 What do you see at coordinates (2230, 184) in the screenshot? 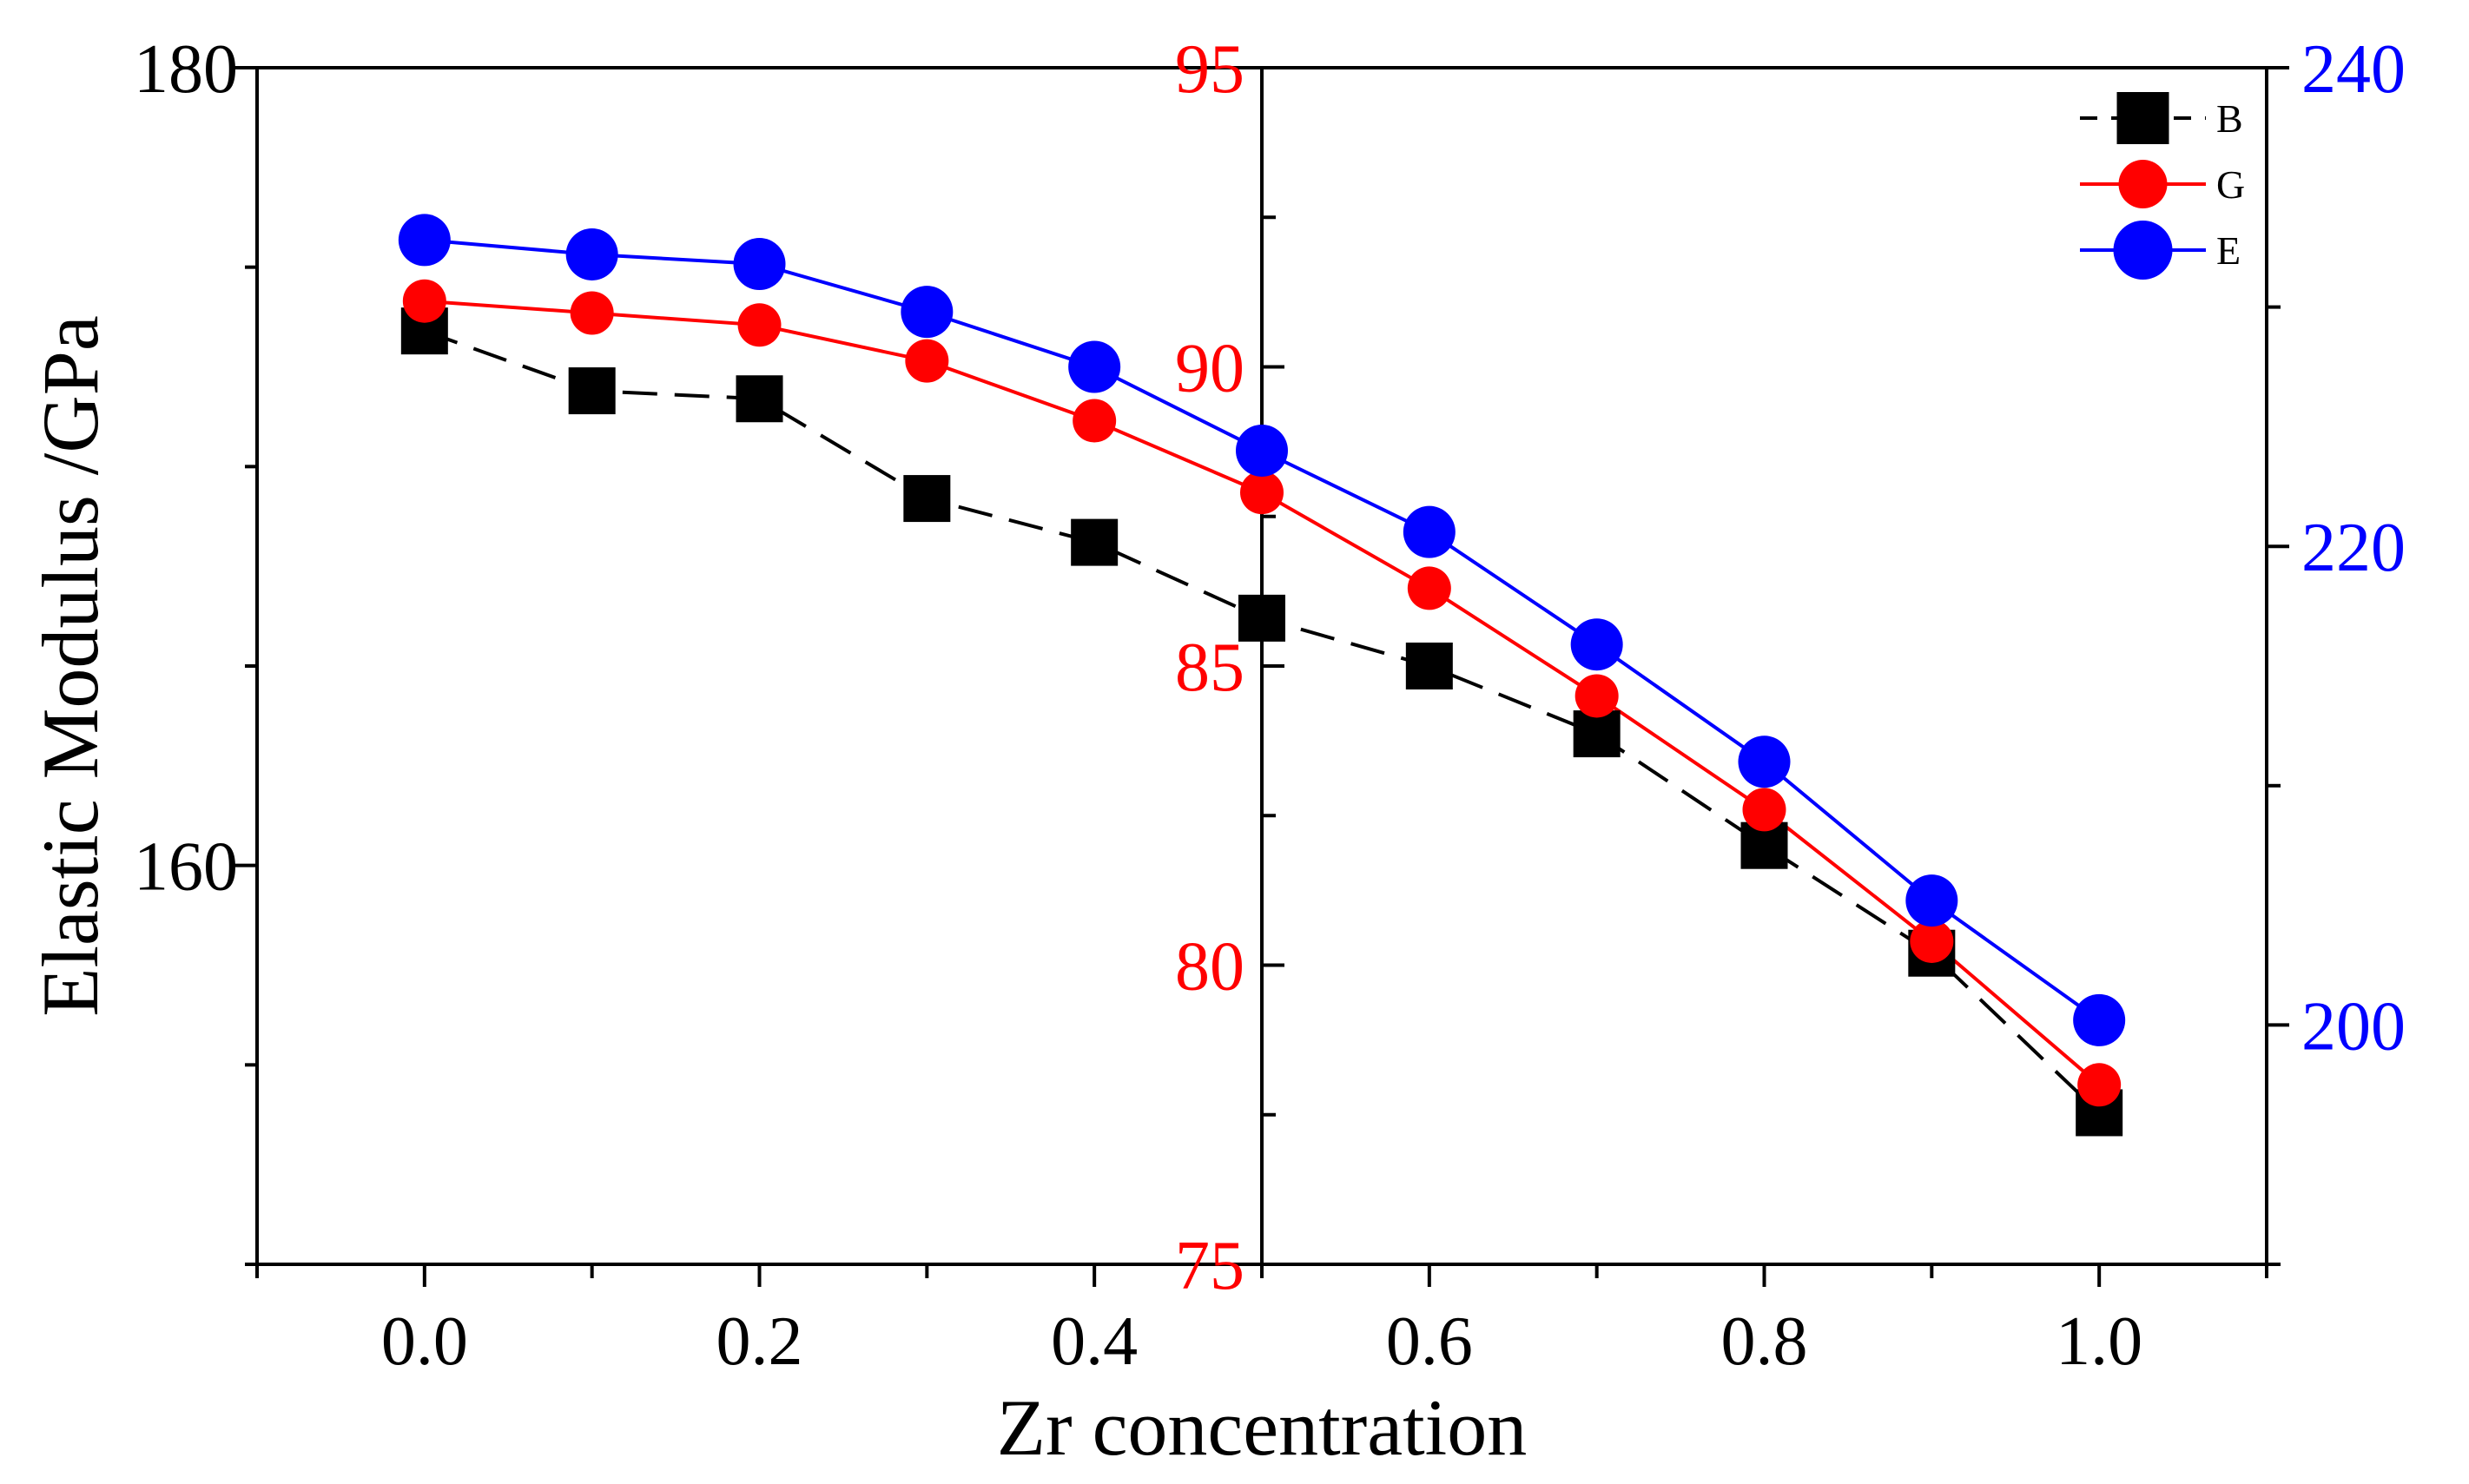
I see `legend-label-g: G` at bounding box center [2230, 184].